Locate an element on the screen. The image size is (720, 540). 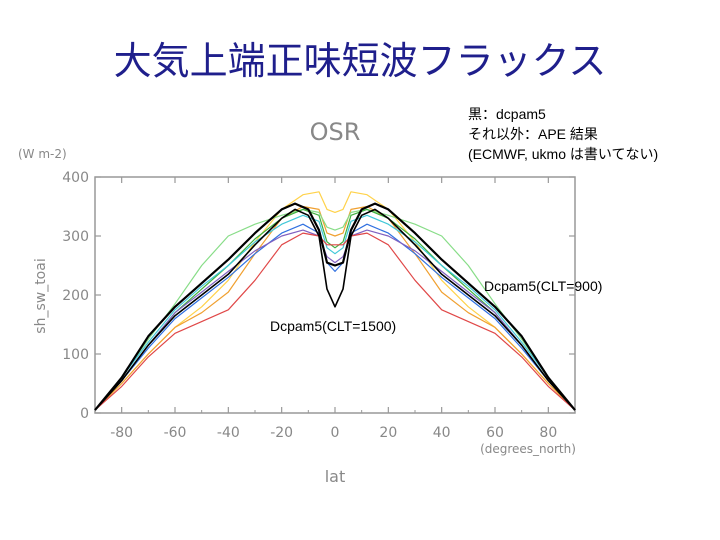
legend-note-line-1: 黒：dcpam5 is located at coordinates (507, 114).